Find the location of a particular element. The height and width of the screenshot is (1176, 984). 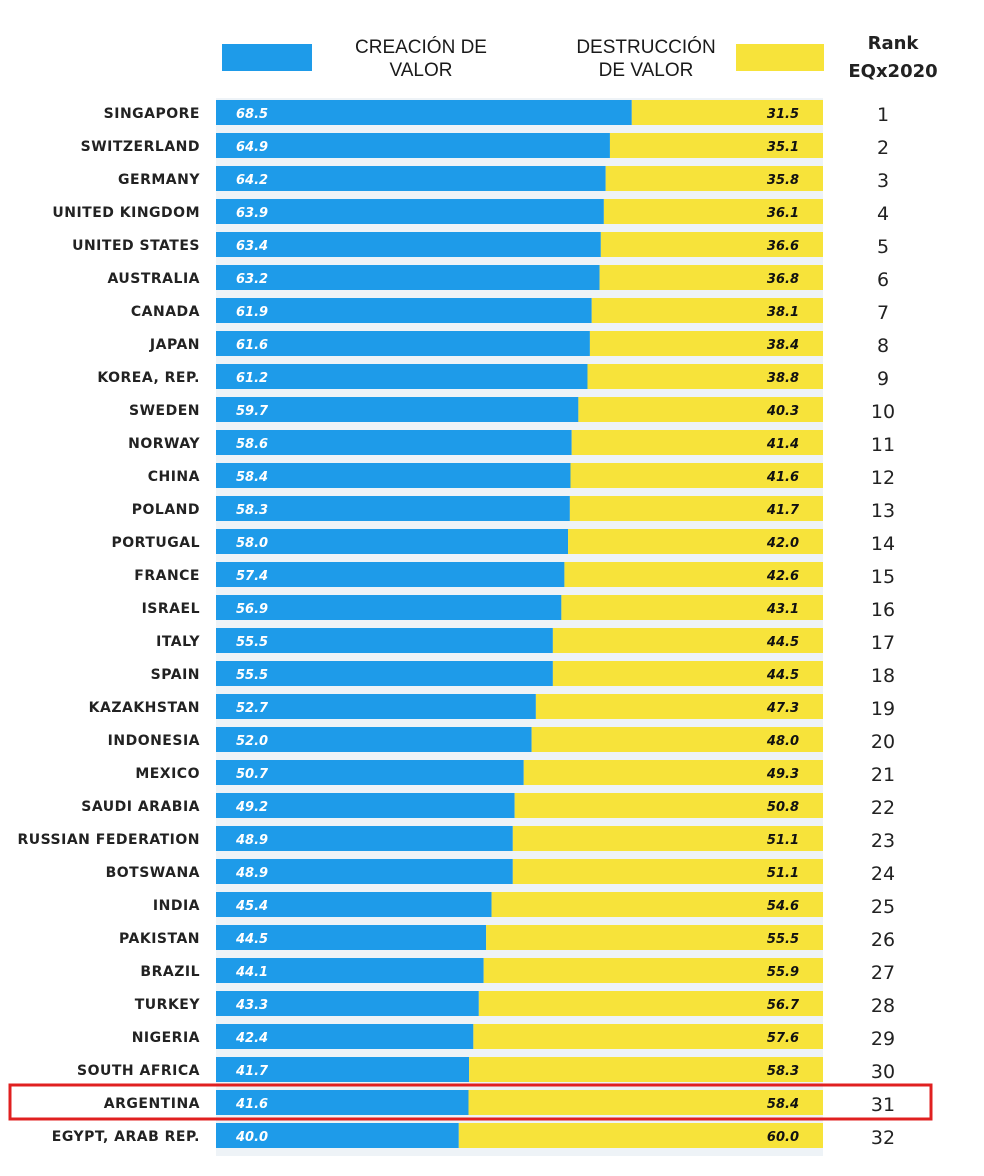

creation-value-label: 44.5 is located at coordinates (251, 939).